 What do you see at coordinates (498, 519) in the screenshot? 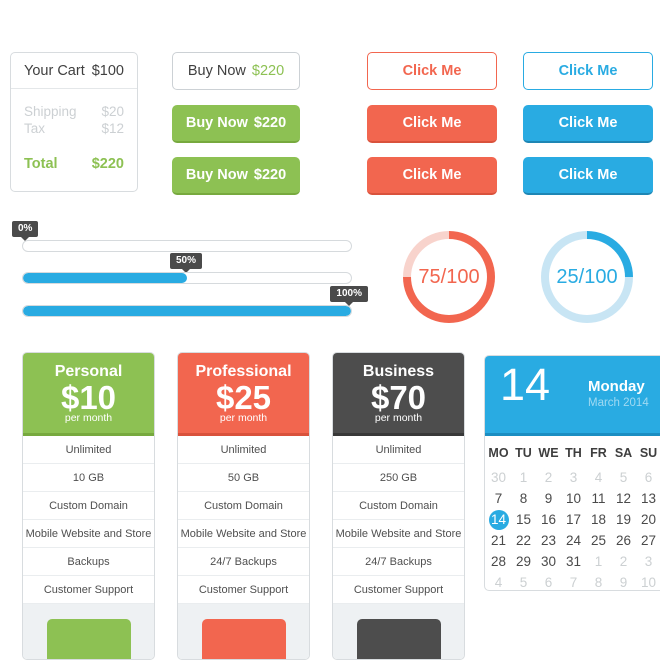
I see `calendar-day-selected: 14` at bounding box center [498, 519].